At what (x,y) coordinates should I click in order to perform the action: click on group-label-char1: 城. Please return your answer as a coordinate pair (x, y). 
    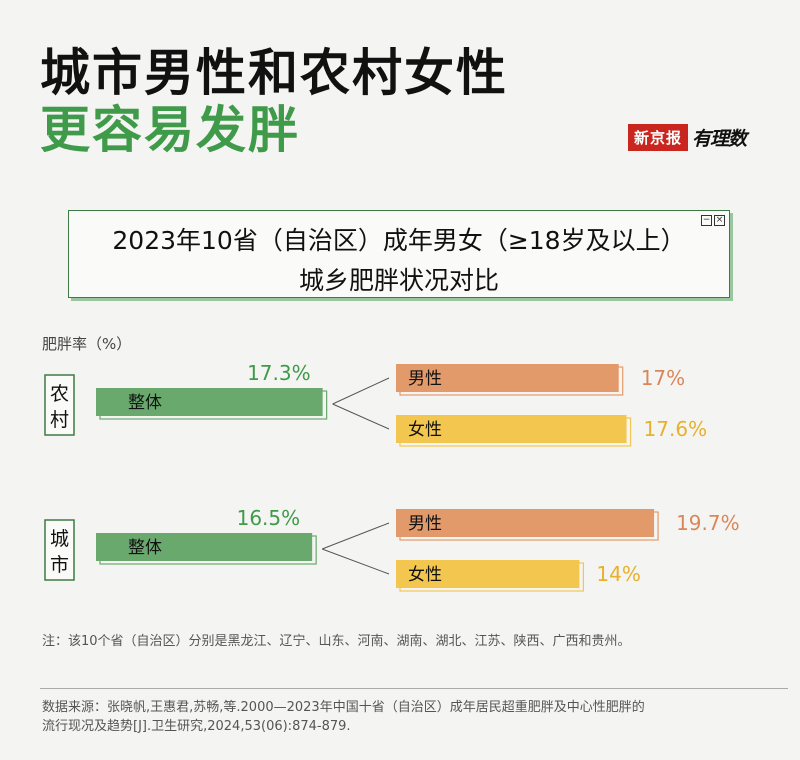
    Looking at the image, I should click on (59, 539).